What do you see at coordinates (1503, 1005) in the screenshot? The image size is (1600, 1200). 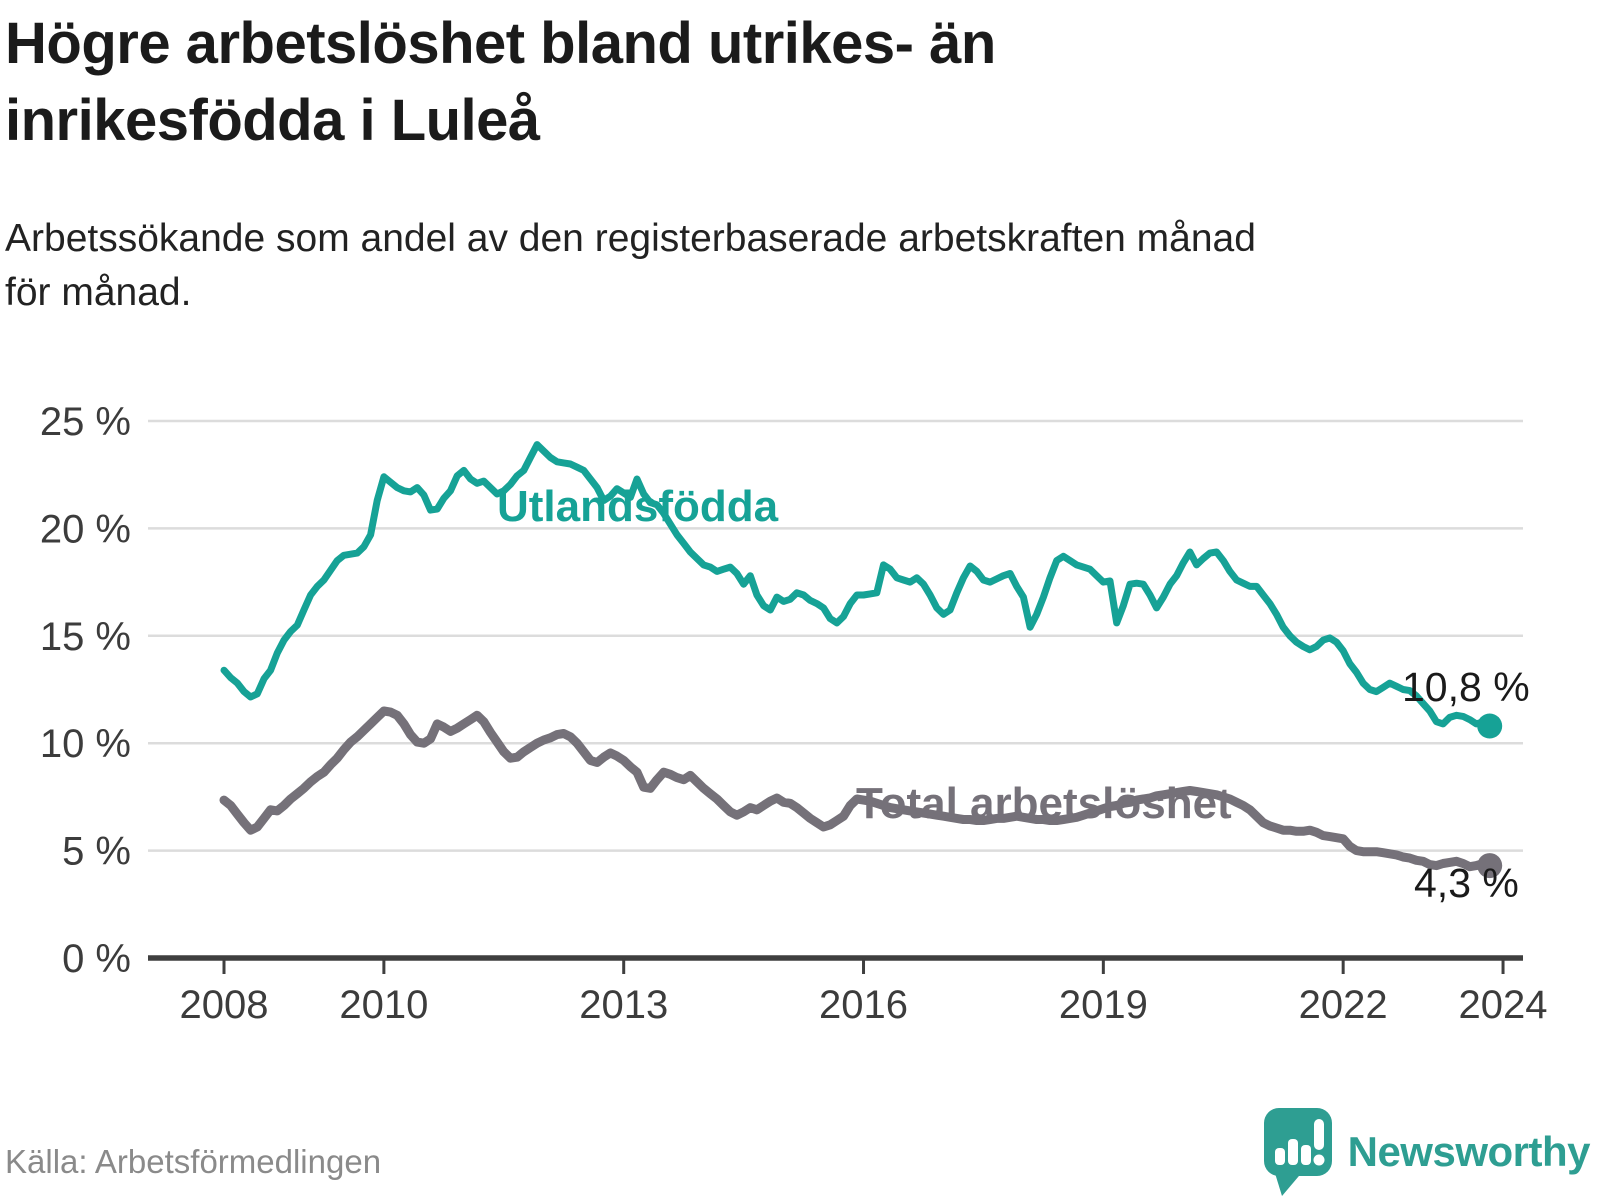 I see `x-tick-label: 2024` at bounding box center [1503, 1005].